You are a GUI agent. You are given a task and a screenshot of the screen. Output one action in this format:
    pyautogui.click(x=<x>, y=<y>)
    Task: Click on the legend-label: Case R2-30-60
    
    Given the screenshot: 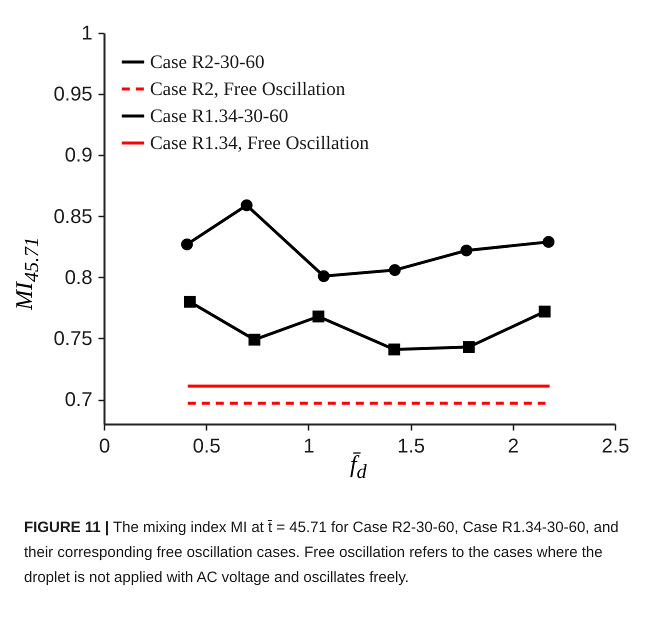 What is the action you would take?
    pyautogui.click(x=207, y=62)
    